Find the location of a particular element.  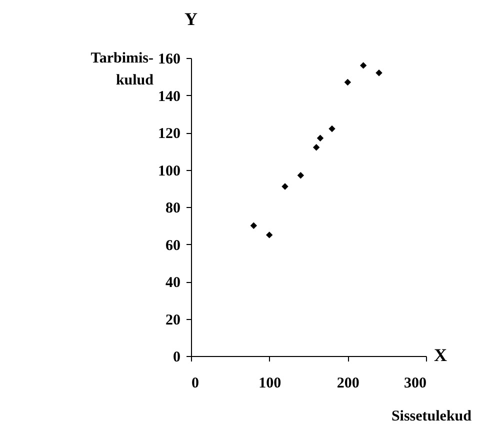

x-tick-label: 100 is located at coordinates (270, 384).